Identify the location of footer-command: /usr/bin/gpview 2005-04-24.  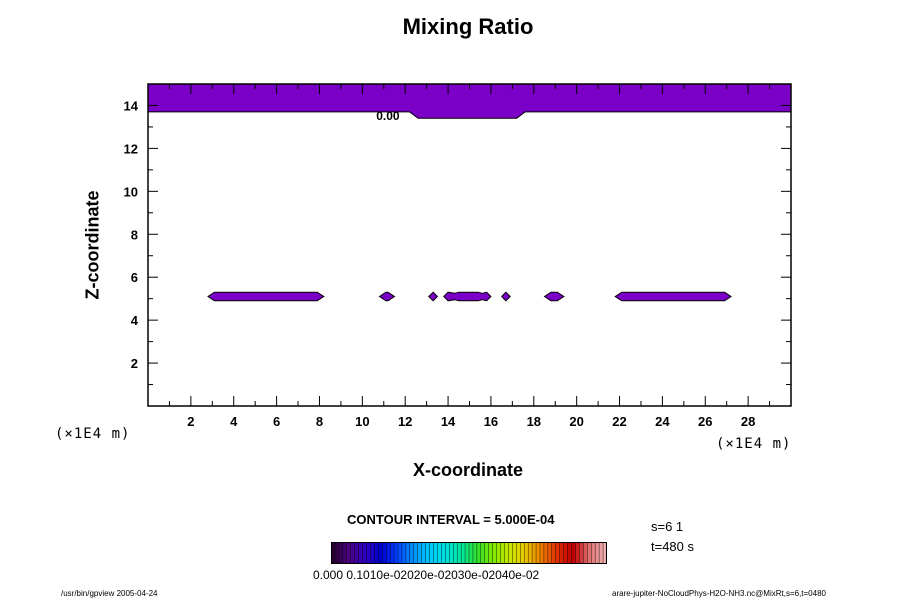
(109, 593).